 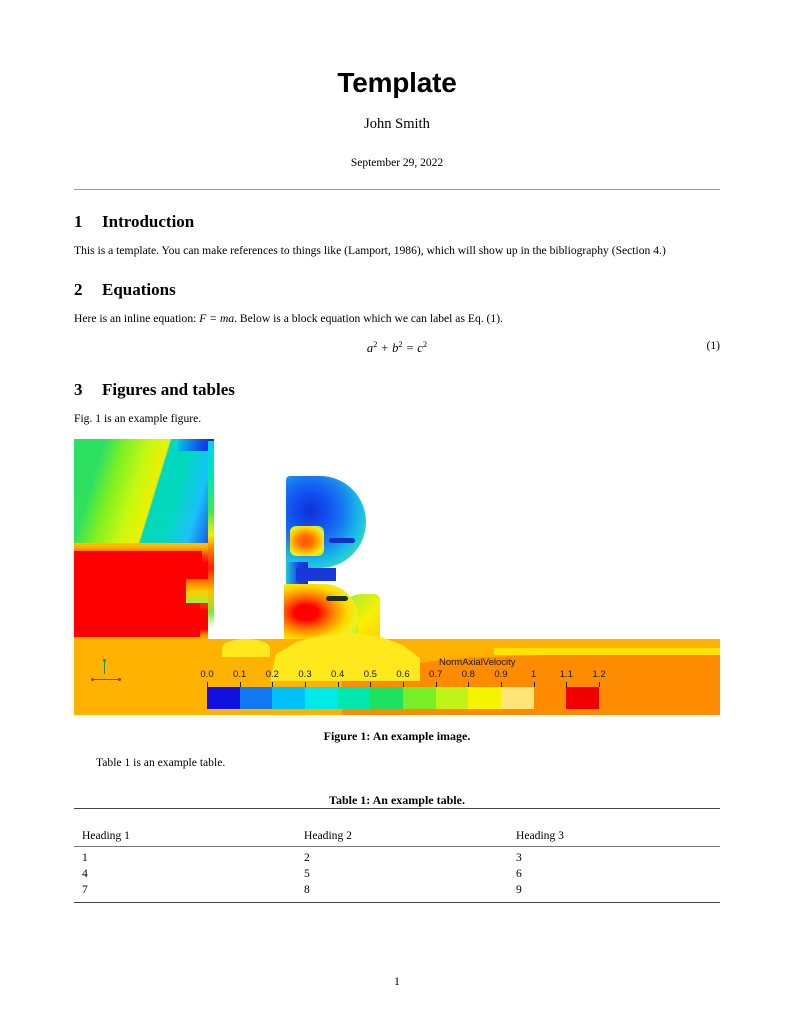 What do you see at coordinates (246, 648) in the screenshot?
I see `cfd-floor-yellow-dimple` at bounding box center [246, 648].